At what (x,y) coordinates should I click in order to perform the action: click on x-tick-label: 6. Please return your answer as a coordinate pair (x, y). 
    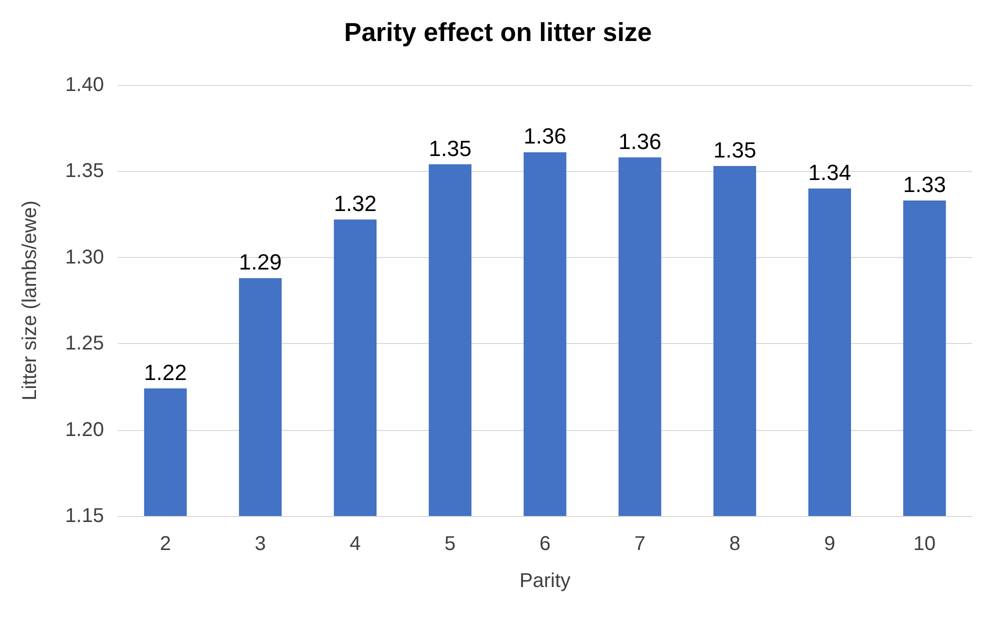
    Looking at the image, I should click on (545, 544).